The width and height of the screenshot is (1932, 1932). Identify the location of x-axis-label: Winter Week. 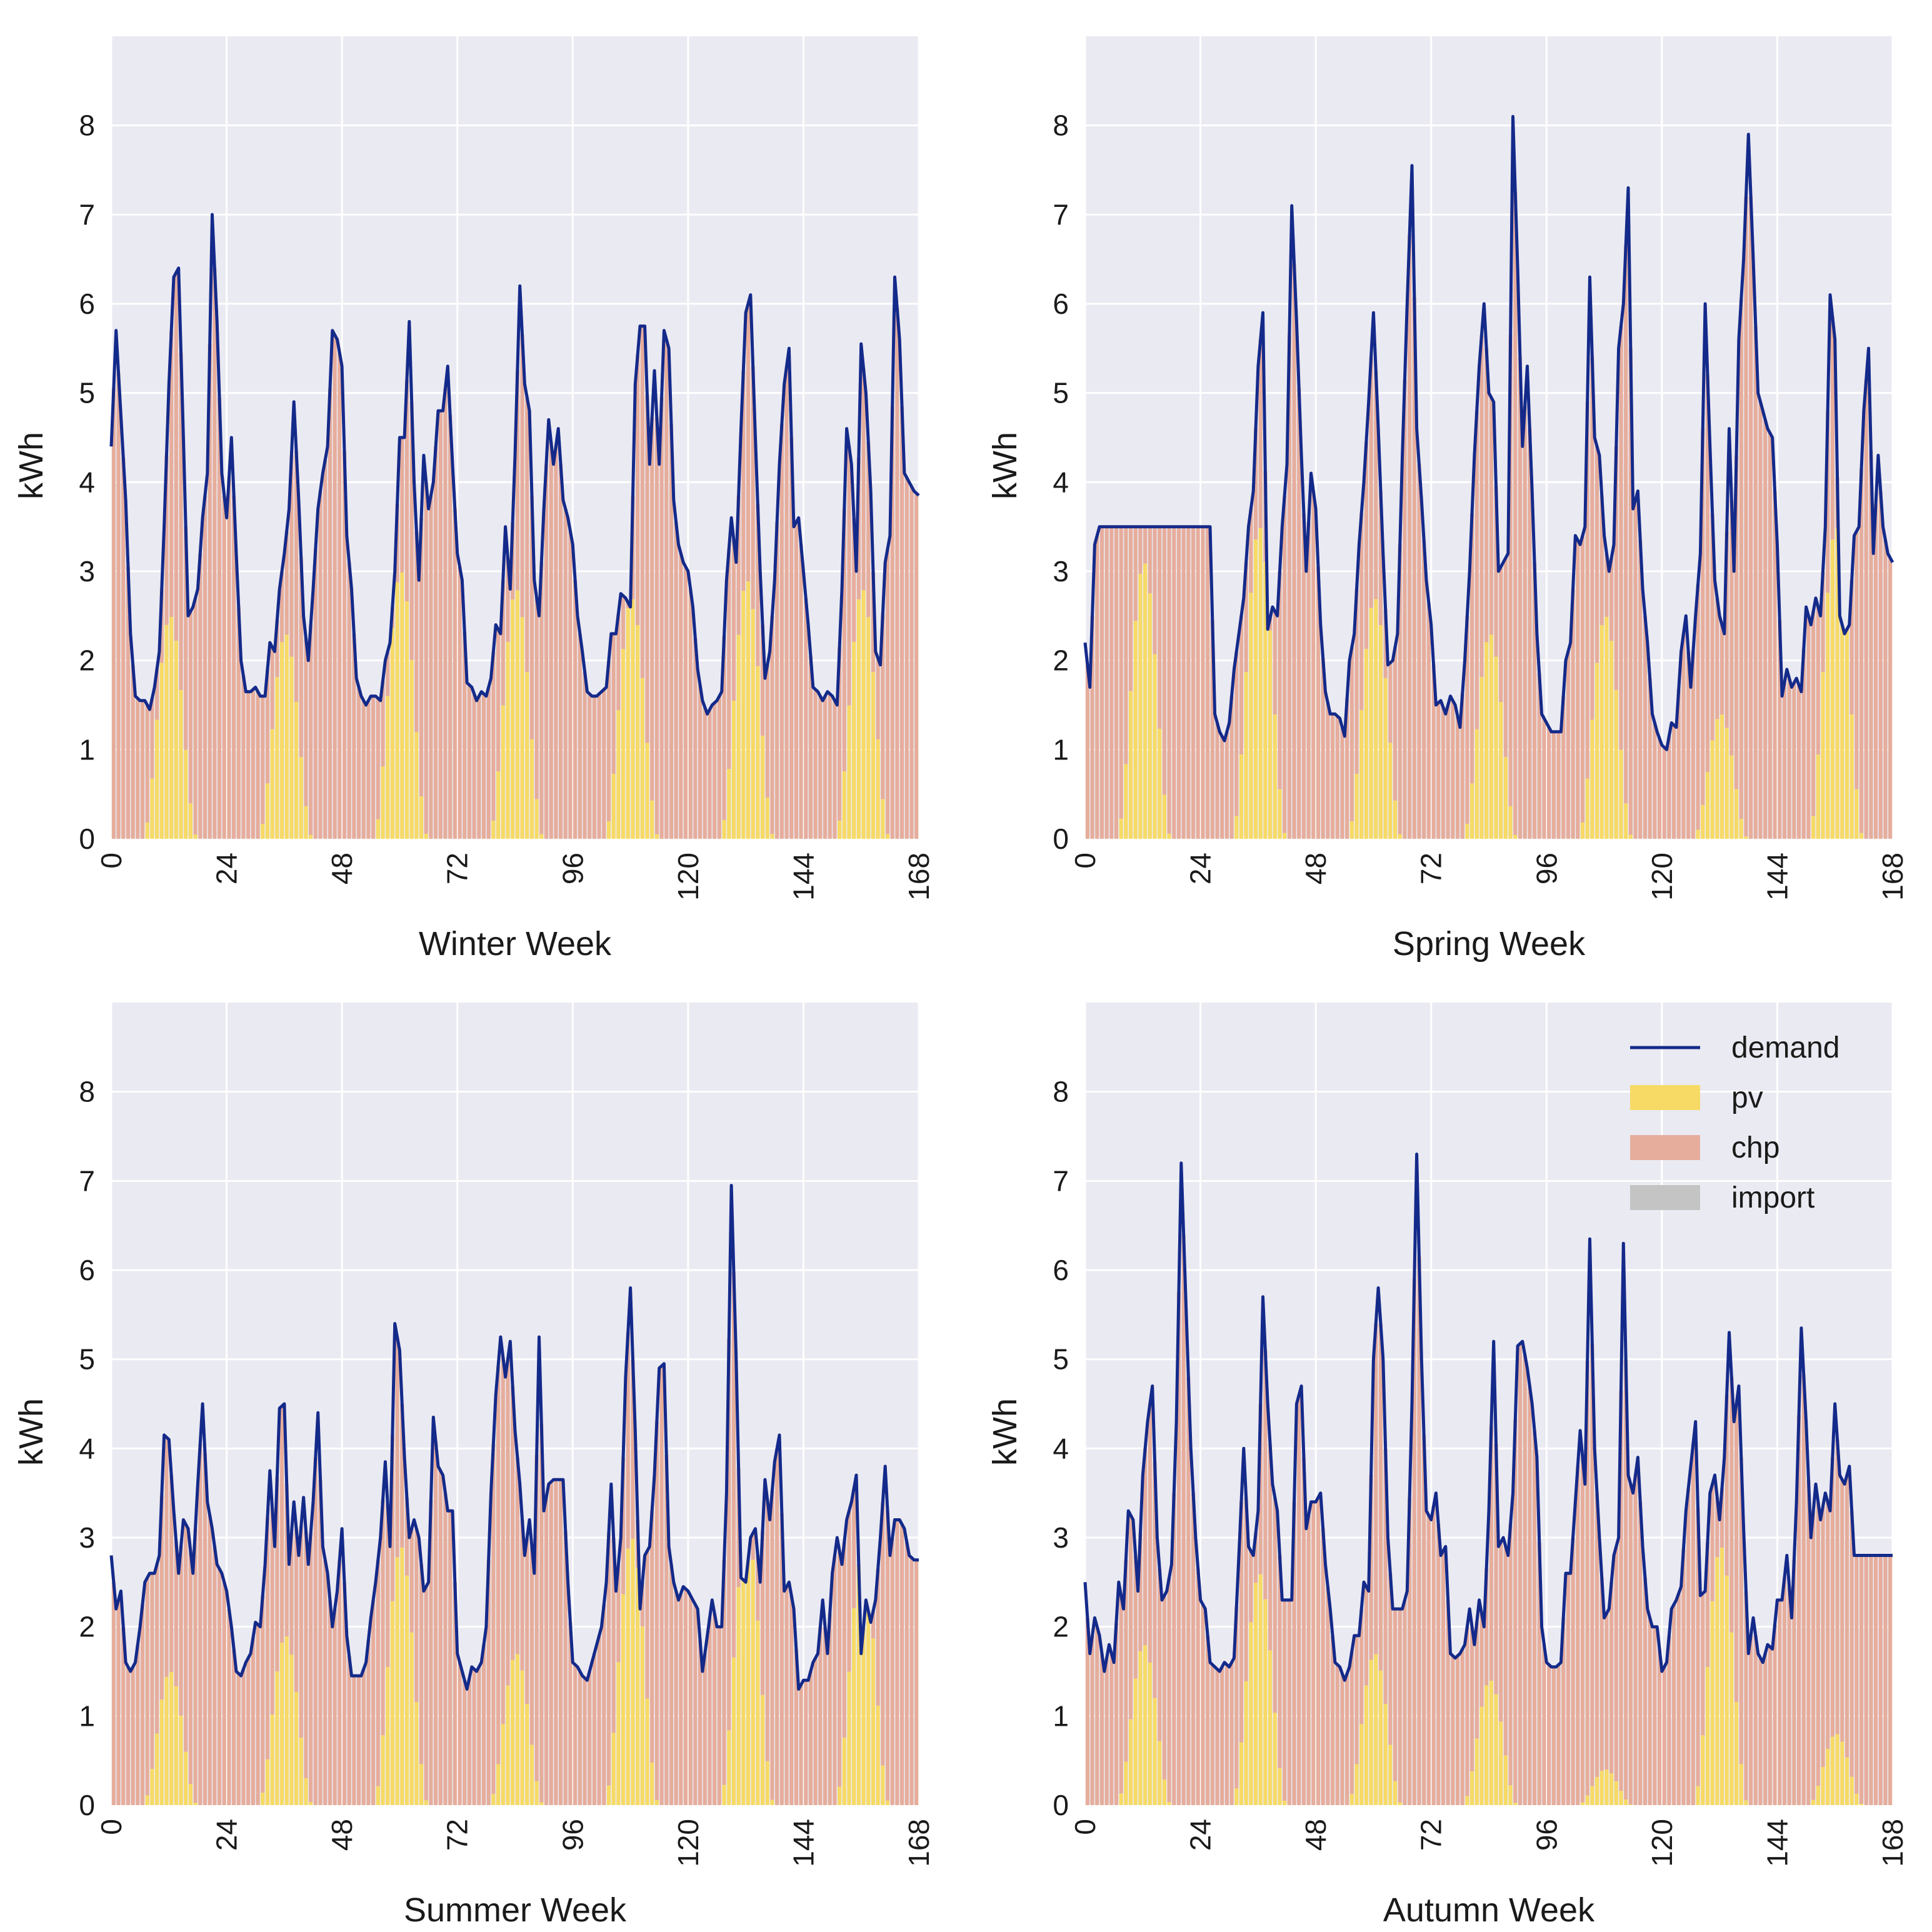
(515, 944).